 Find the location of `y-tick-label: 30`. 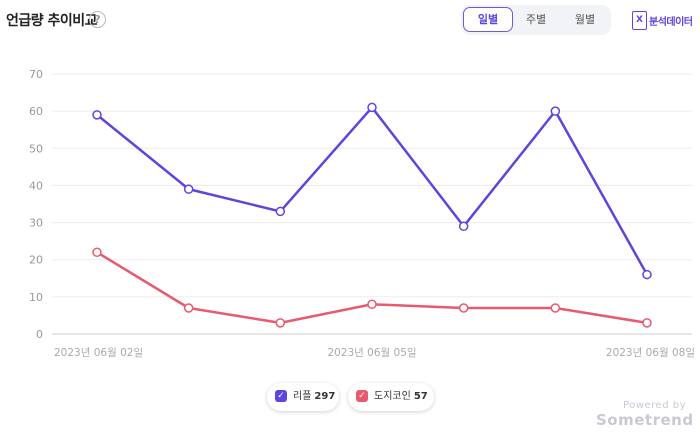

y-tick-label: 30 is located at coordinates (36, 223).